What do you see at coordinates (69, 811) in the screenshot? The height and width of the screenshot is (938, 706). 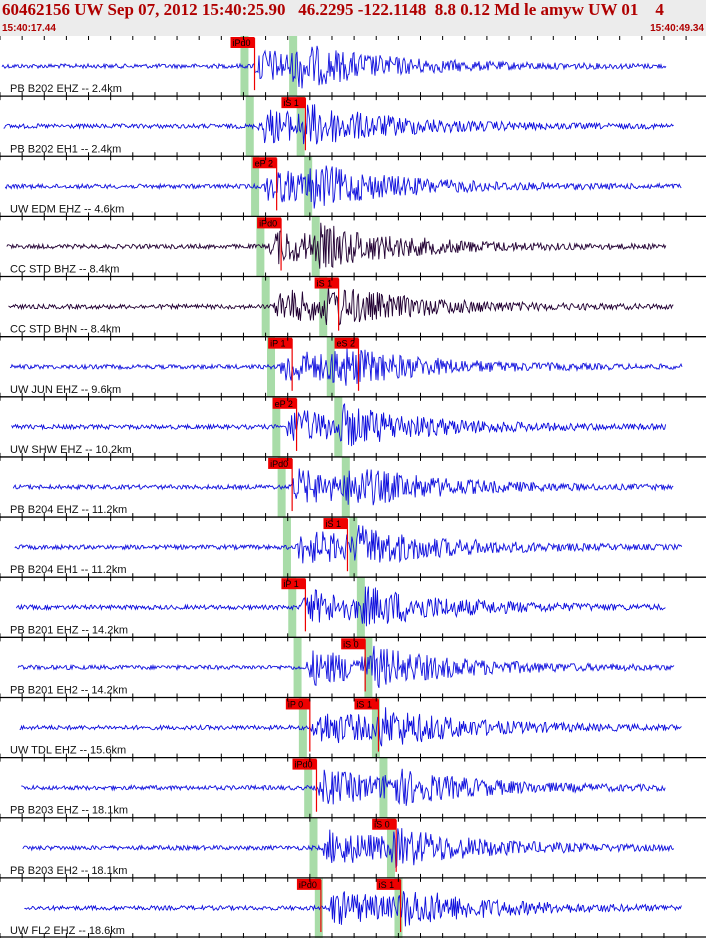 I see `station-label: PB B203 EHZ -- 18.1km` at bounding box center [69, 811].